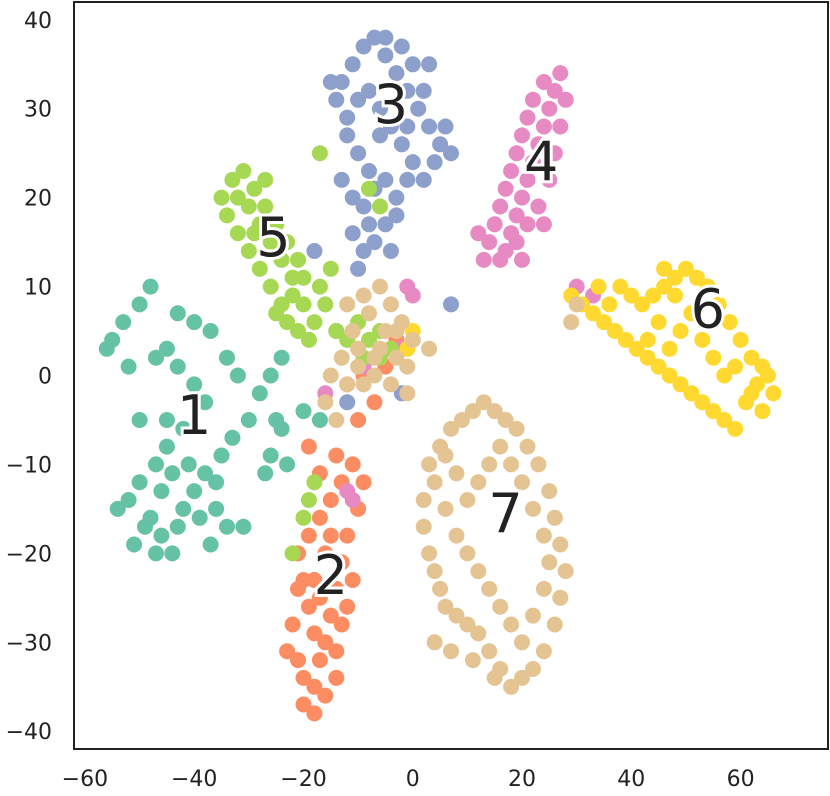 This screenshot has width=830, height=796. Describe the element at coordinates (38, 21) in the screenshot. I see `y-tick-label: 40` at that location.